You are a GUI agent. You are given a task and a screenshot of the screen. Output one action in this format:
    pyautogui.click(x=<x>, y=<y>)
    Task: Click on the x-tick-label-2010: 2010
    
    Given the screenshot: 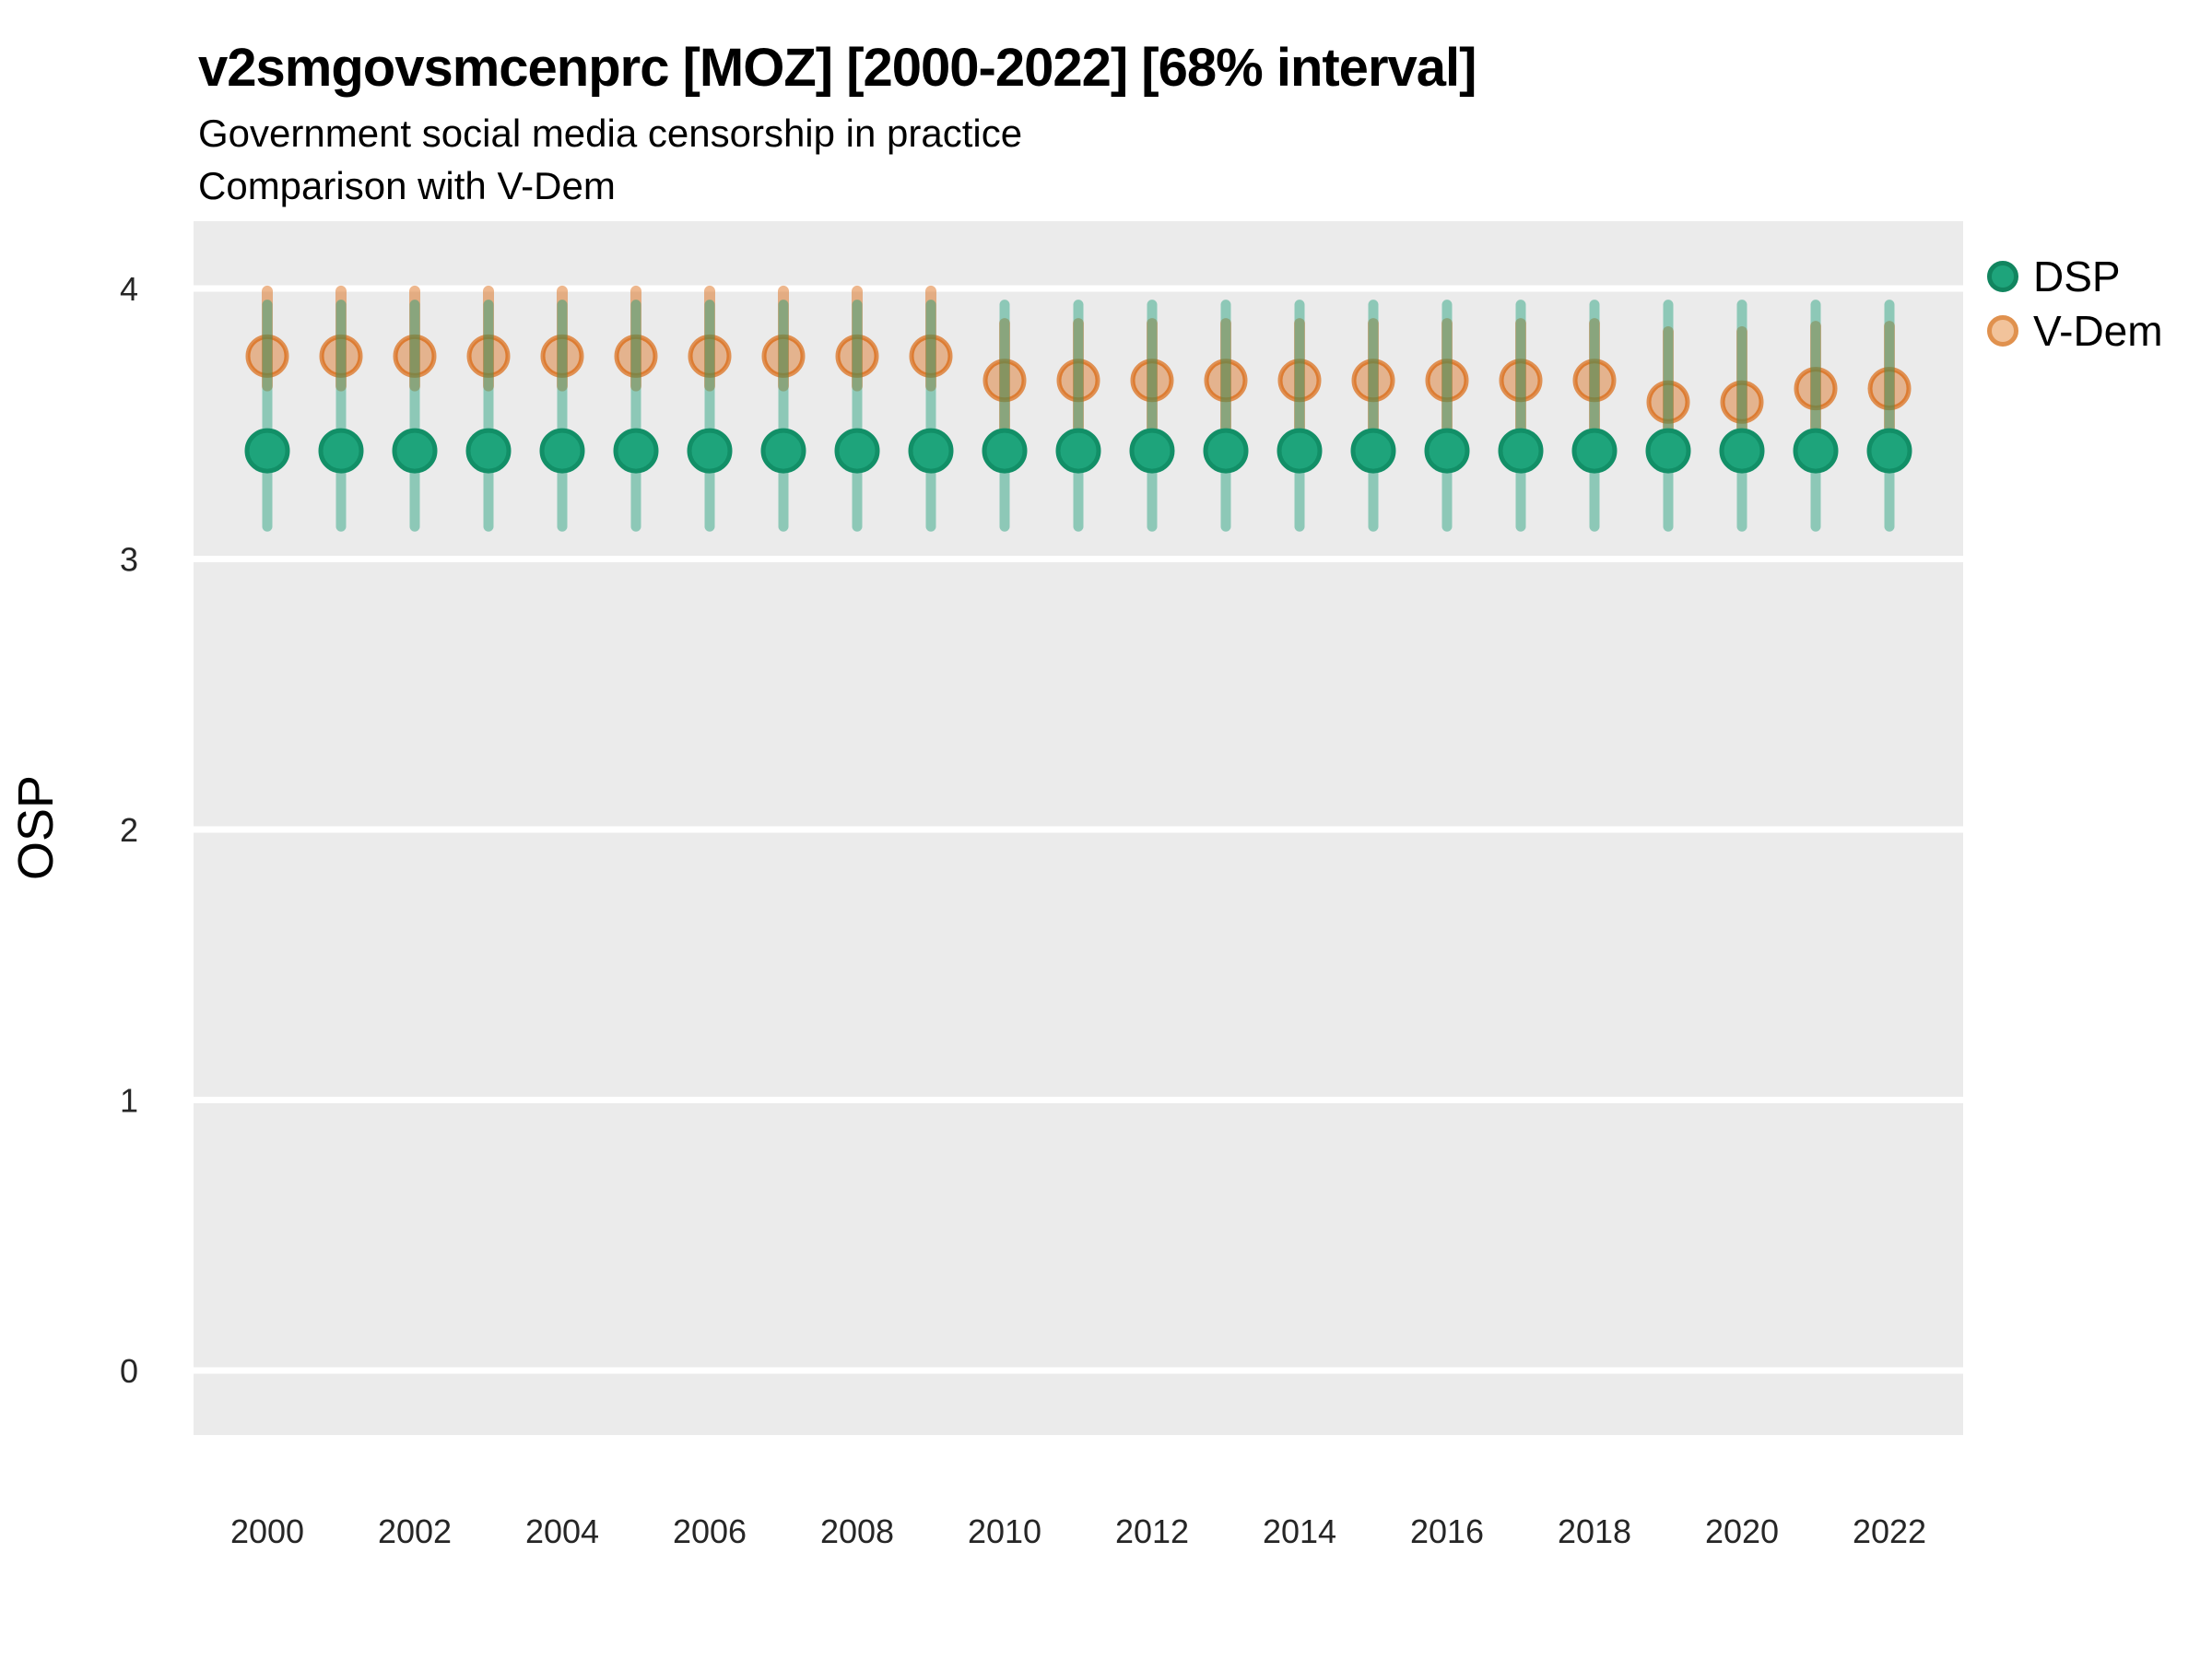 What is the action you would take?
    pyautogui.click(x=1004, y=1531)
    